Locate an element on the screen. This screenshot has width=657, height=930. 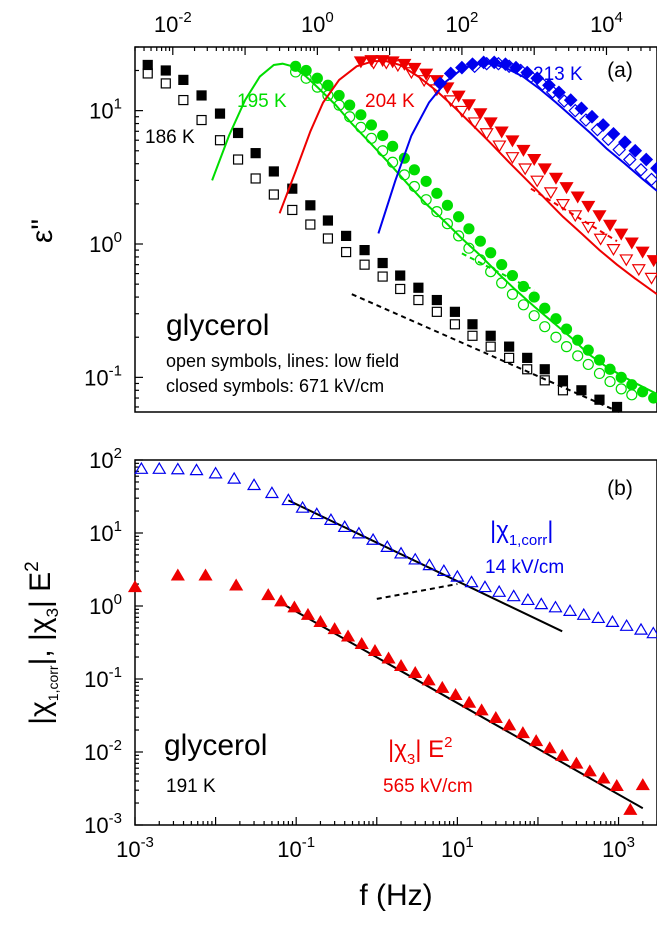
series-dashed-line is located at coordinates (485, 353).